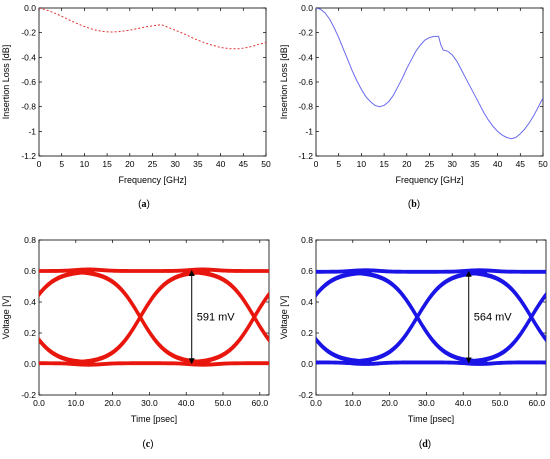 The width and height of the screenshot is (550, 459). I want to click on panel-caption: (a), so click(144, 204).